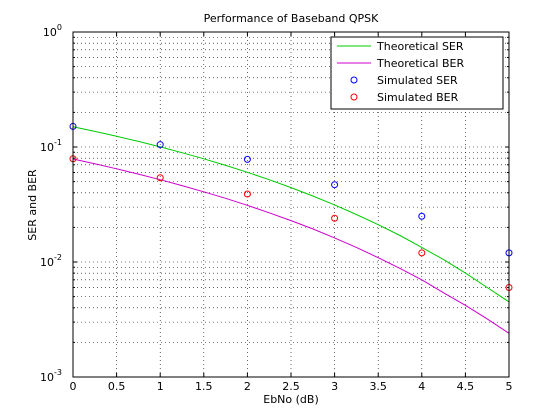 This screenshot has height=420, width=560. What do you see at coordinates (204, 386) in the screenshot?
I see `x-tick-label: 1.5` at bounding box center [204, 386].